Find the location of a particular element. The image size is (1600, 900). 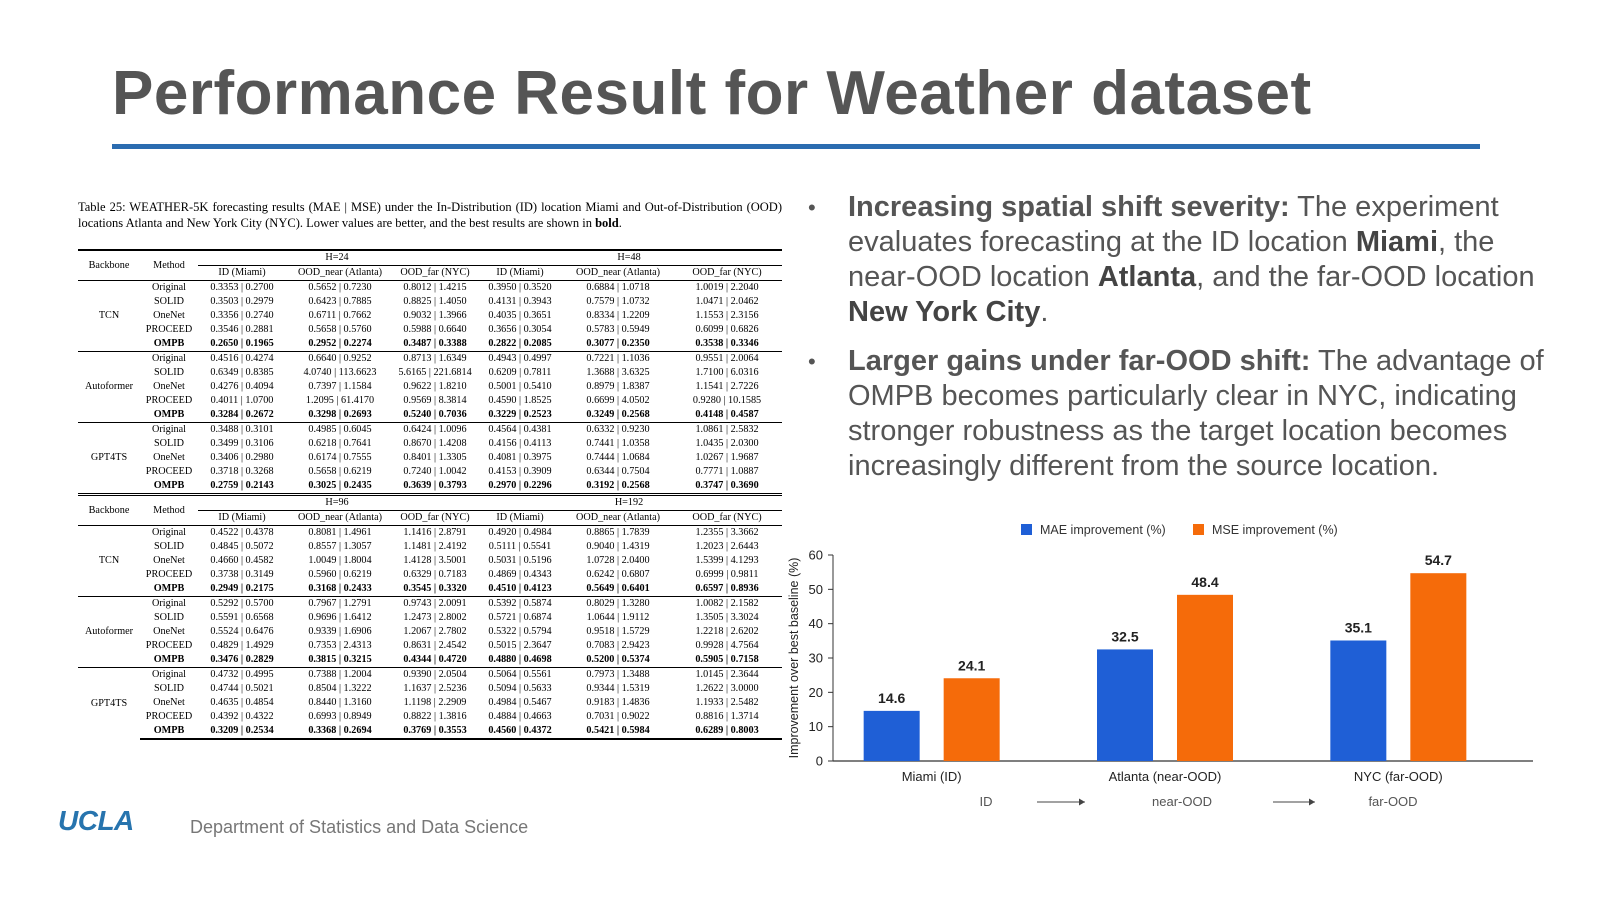

ucla-logo: UCLA is located at coordinates (96, 820).